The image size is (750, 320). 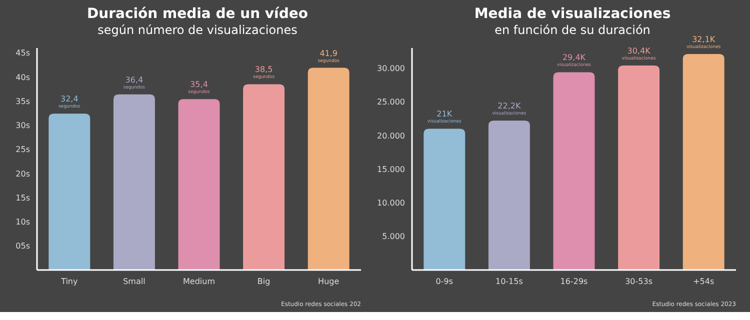 I want to click on chart-subtitle: según número de visualizaciones, so click(x=198, y=30).